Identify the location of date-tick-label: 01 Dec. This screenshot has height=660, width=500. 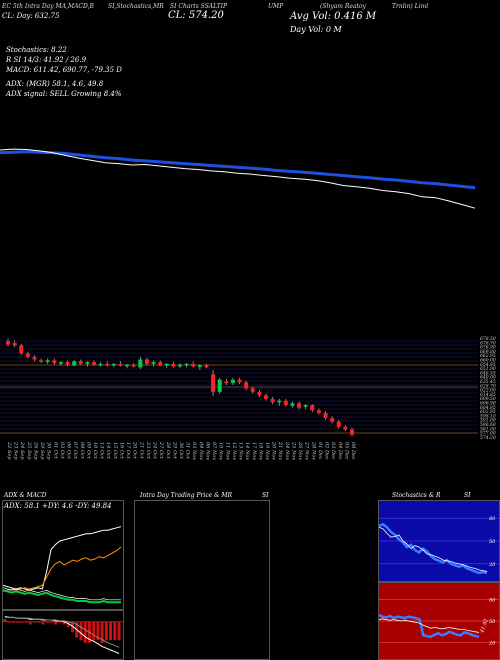
(320, 451).